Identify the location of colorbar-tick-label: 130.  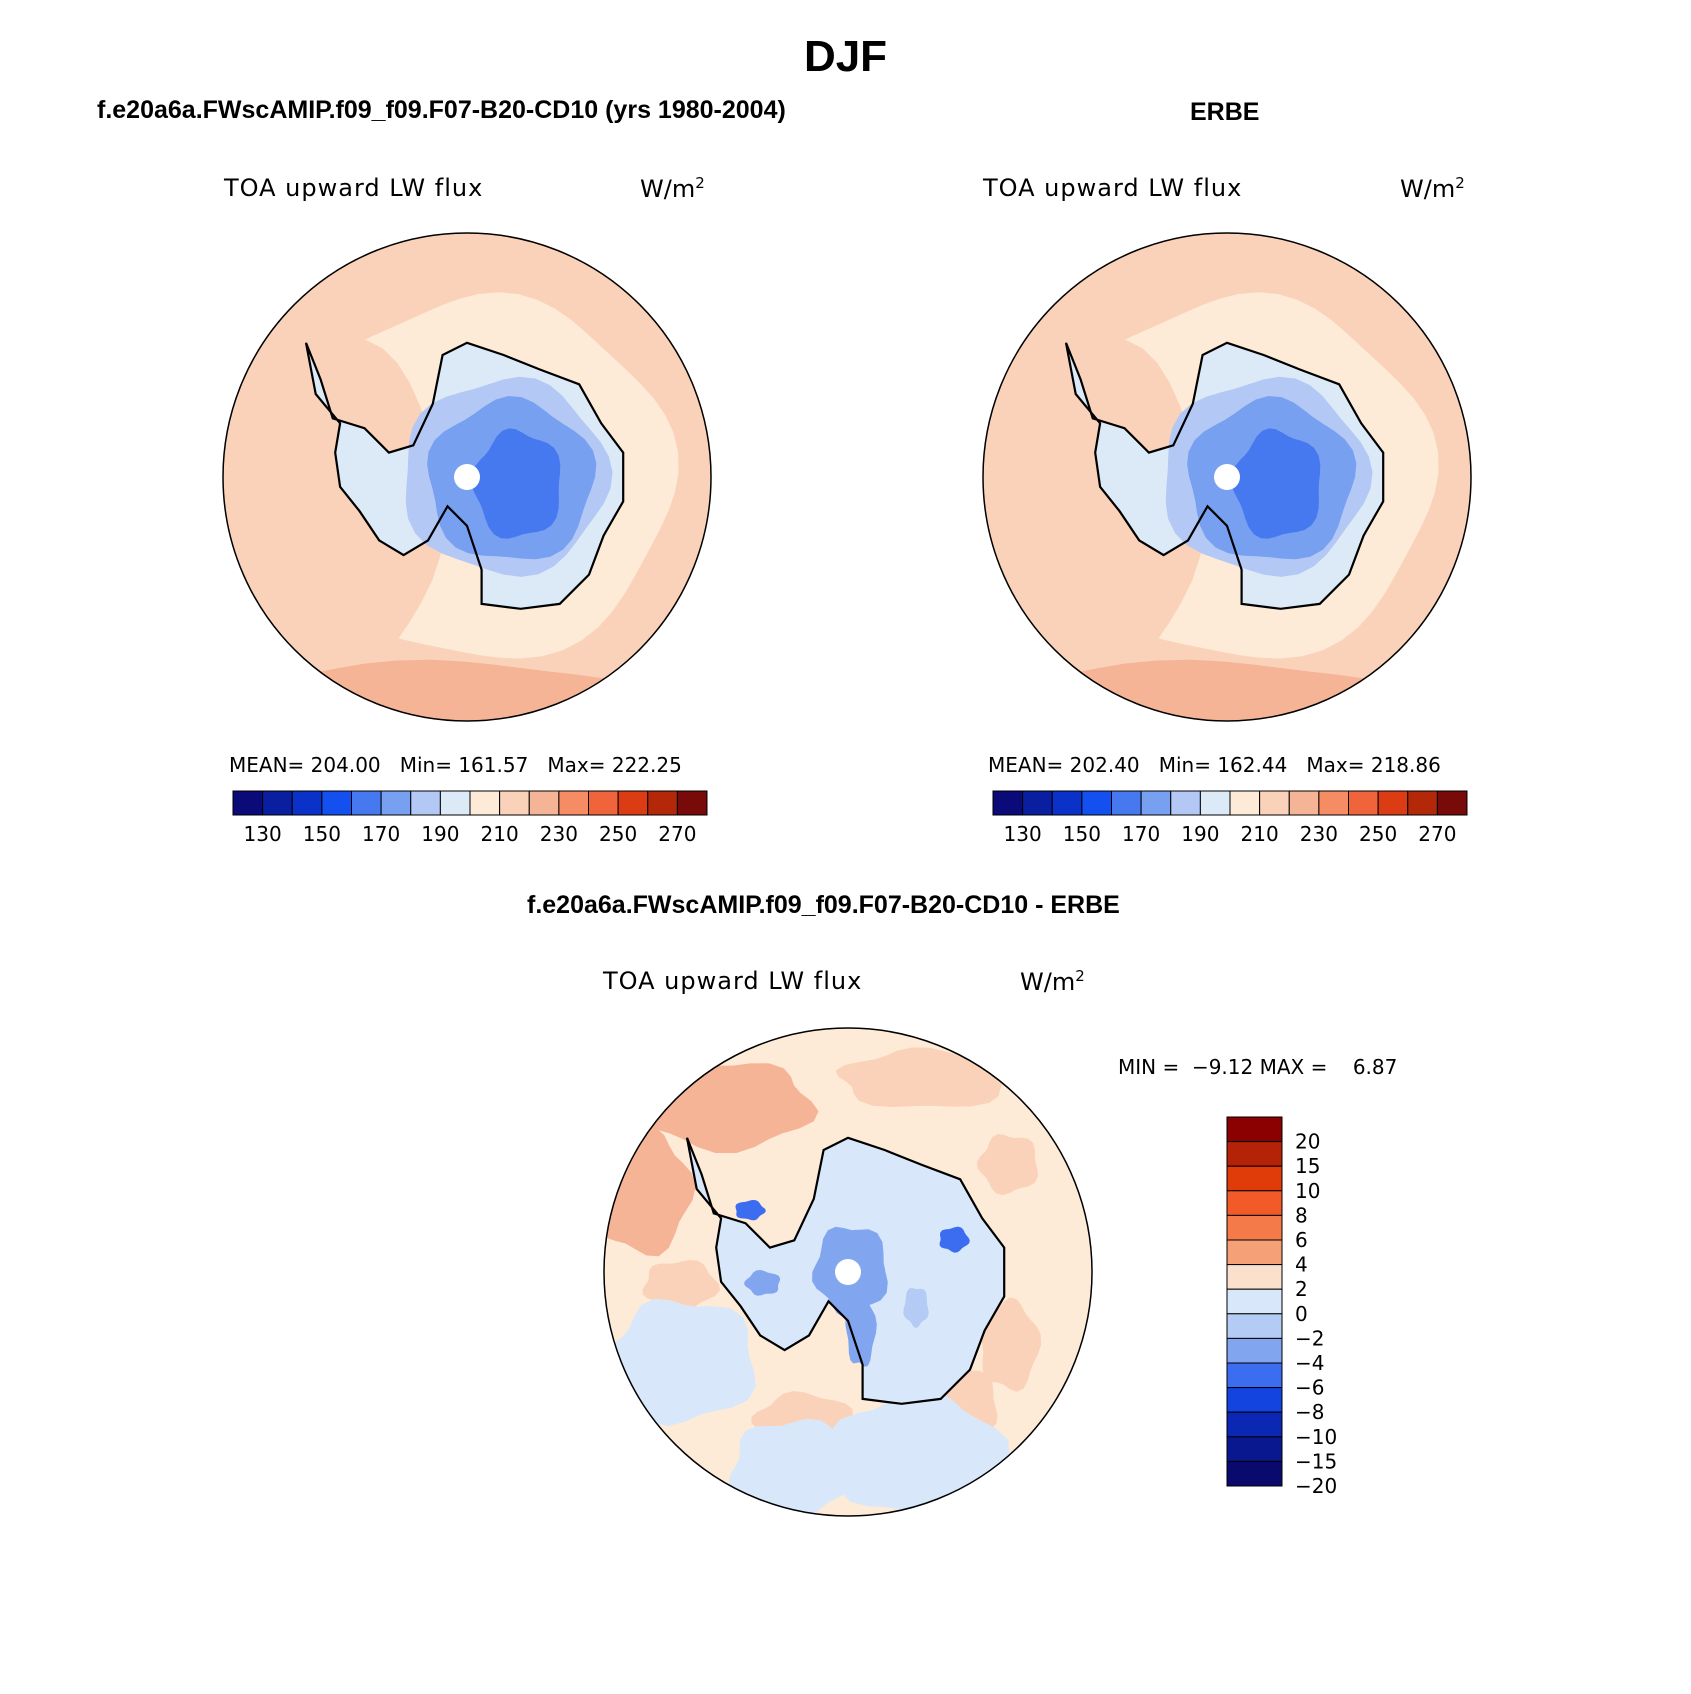
(263, 834).